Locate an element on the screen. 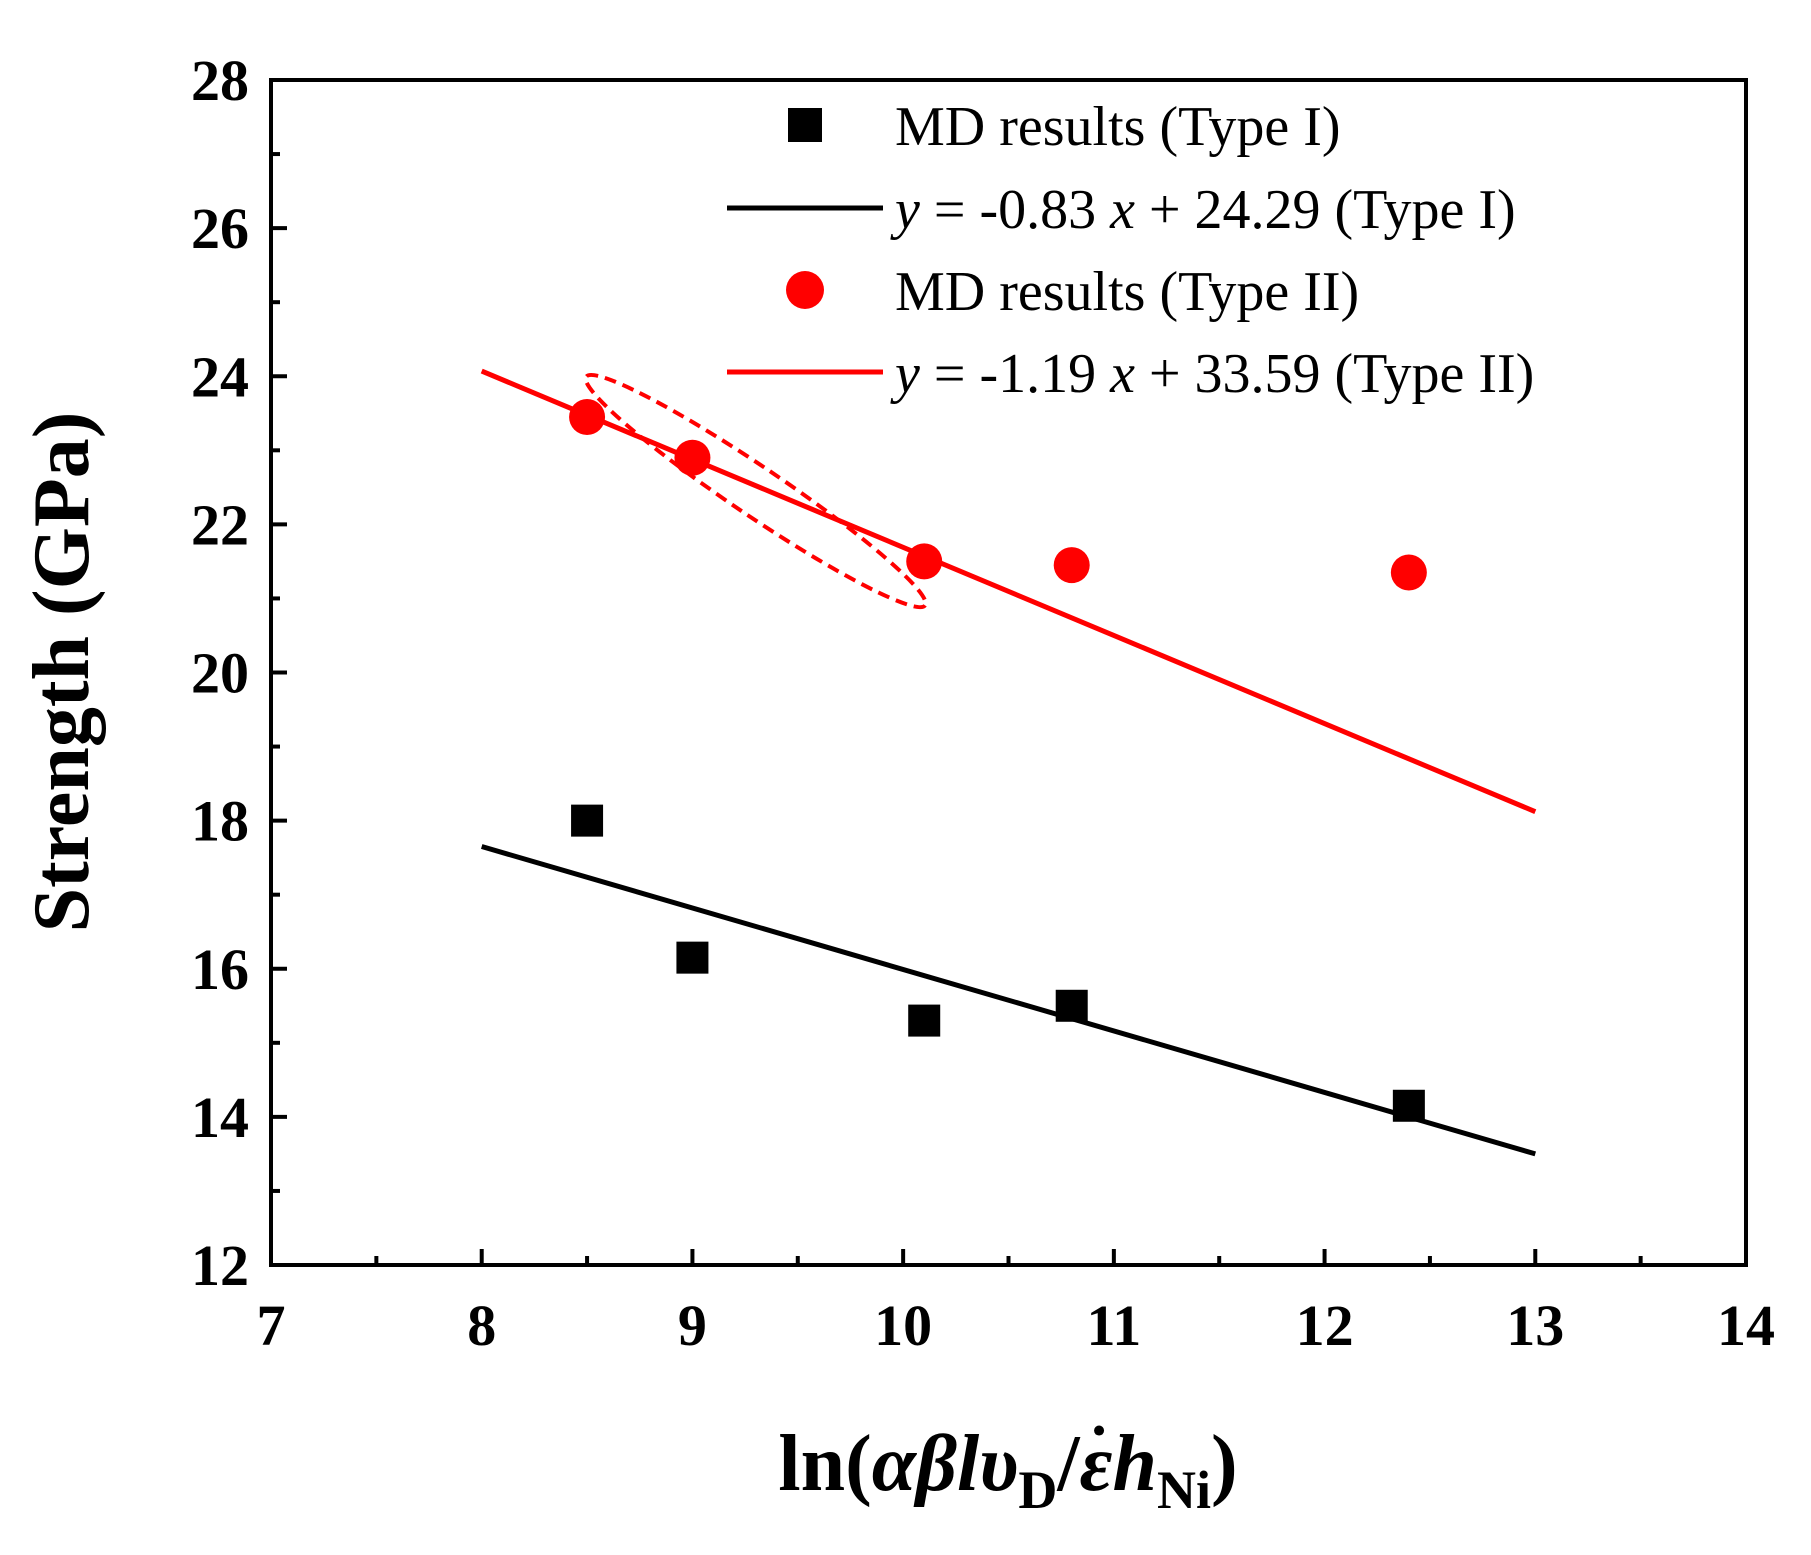 Image resolution: width=1811 pixels, height=1555 pixels. x-axis-title-l: l is located at coordinates (968, 1464).